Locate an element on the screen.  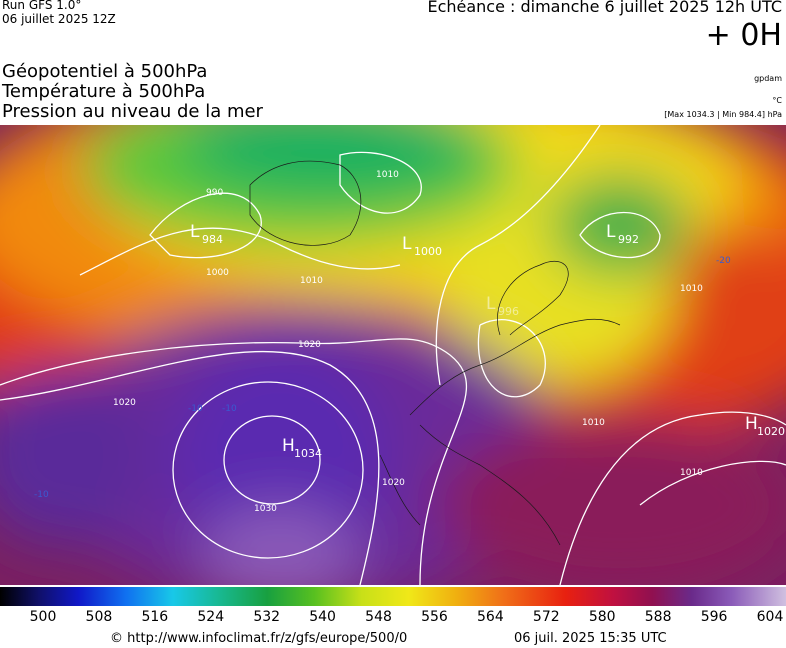
isobar-label: 1000 is located at coordinates (217, 273).